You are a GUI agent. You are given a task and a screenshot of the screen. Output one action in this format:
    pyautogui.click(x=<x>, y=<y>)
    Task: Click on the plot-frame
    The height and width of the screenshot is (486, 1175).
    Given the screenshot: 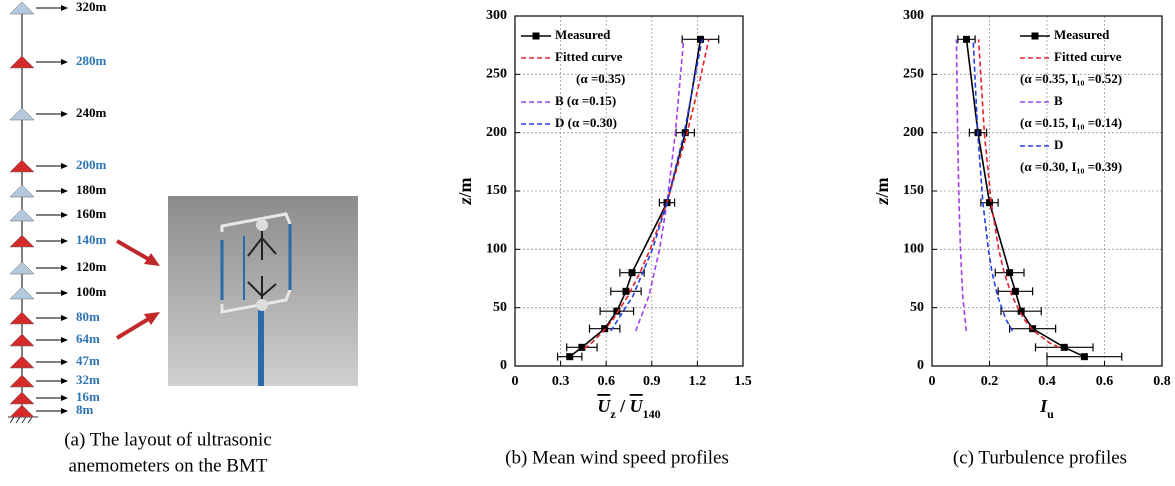 What is the action you would take?
    pyautogui.click(x=1047, y=191)
    